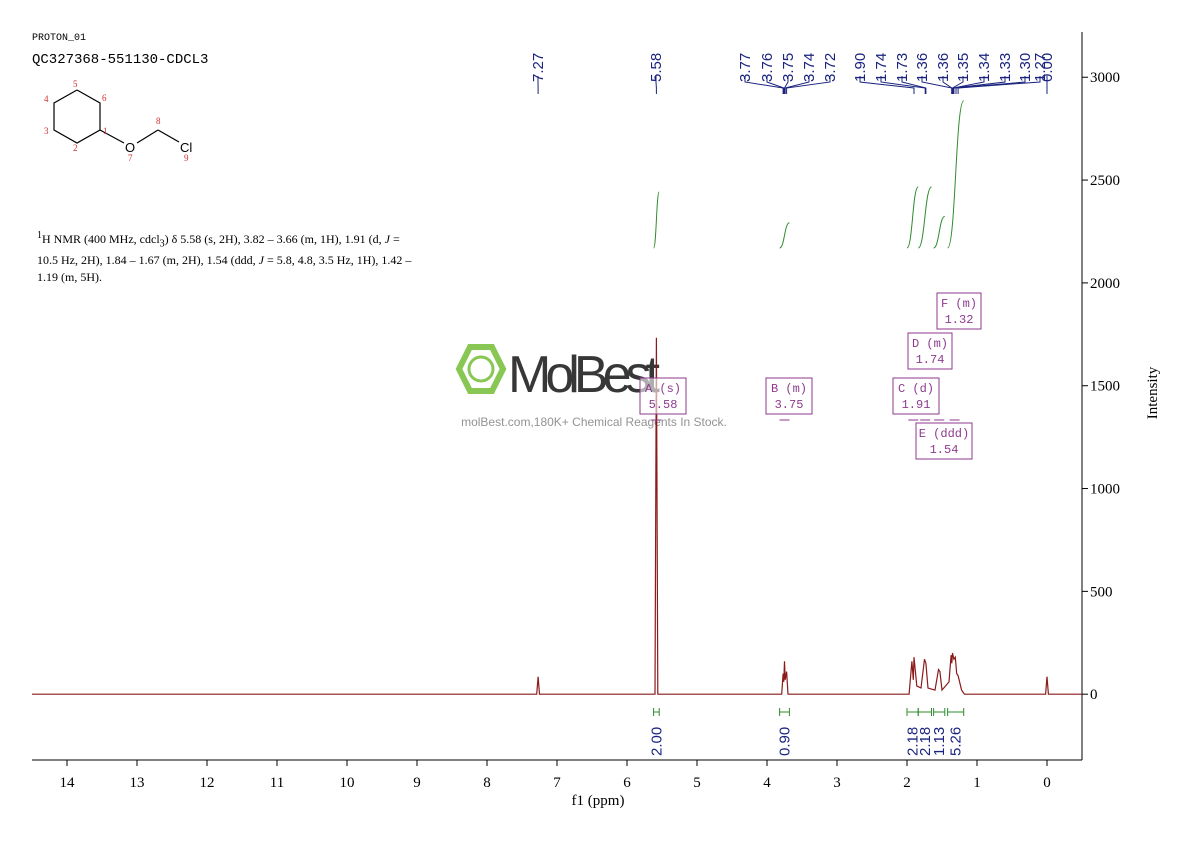  I want to click on atom-number: 3, so click(46, 131).